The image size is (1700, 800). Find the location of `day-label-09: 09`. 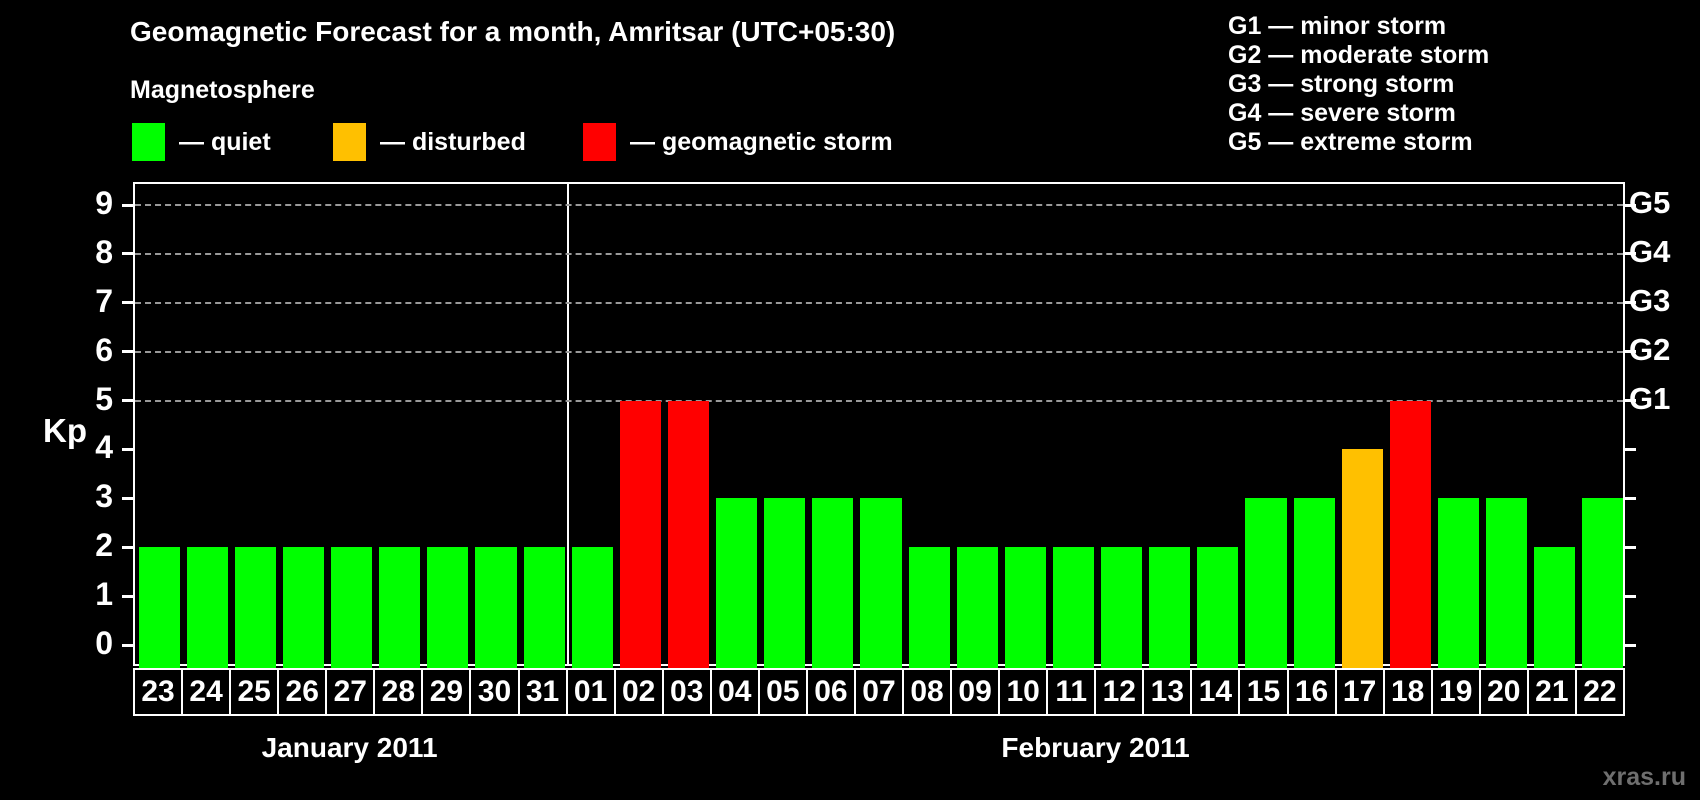

day-label-09: 09 is located at coordinates (975, 692).